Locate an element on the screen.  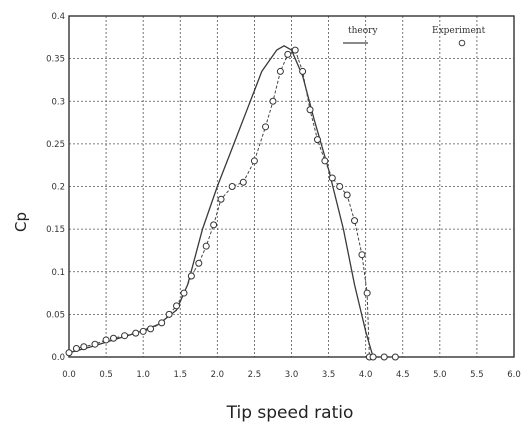
y-axis-label: Cp is located at coordinates (21, 222).